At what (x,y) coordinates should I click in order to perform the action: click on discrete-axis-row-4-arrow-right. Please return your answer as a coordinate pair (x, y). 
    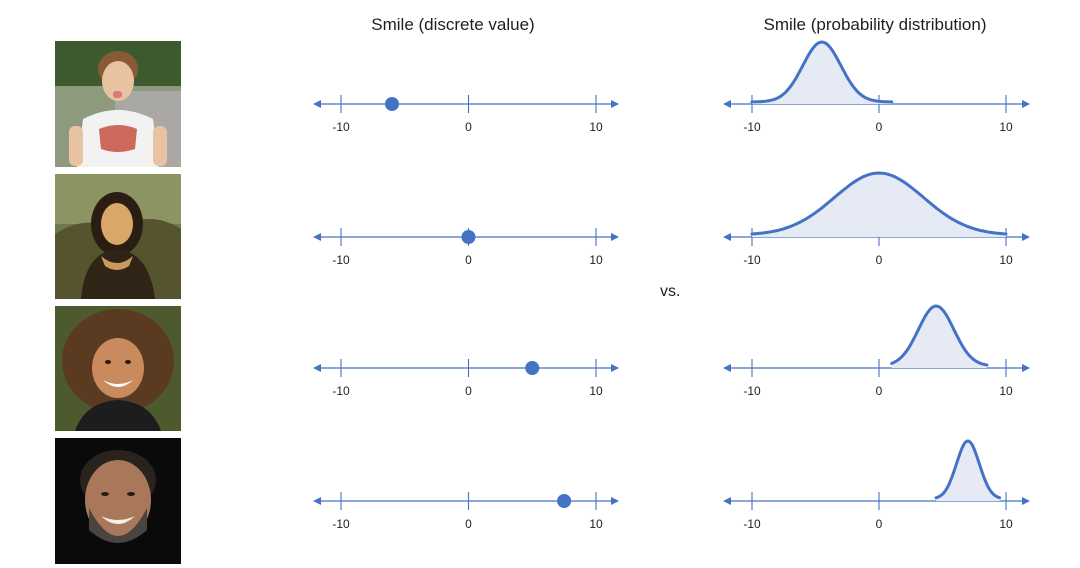
    Looking at the image, I should click on (615, 501).